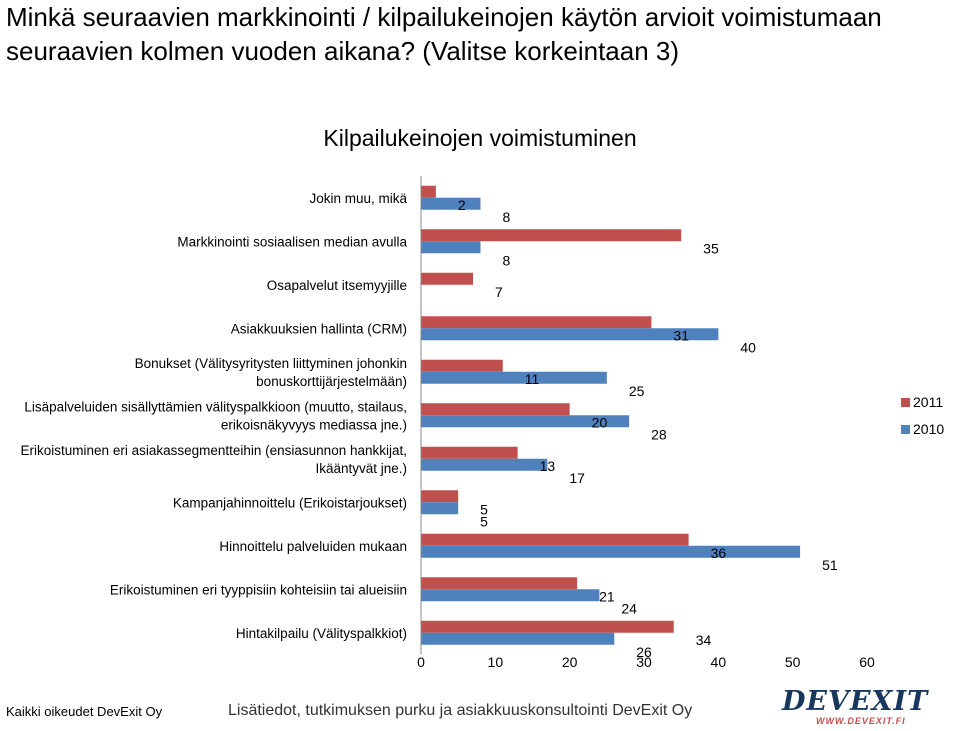 The image size is (960, 731). I want to click on data-label-2011: 11, so click(532, 379).